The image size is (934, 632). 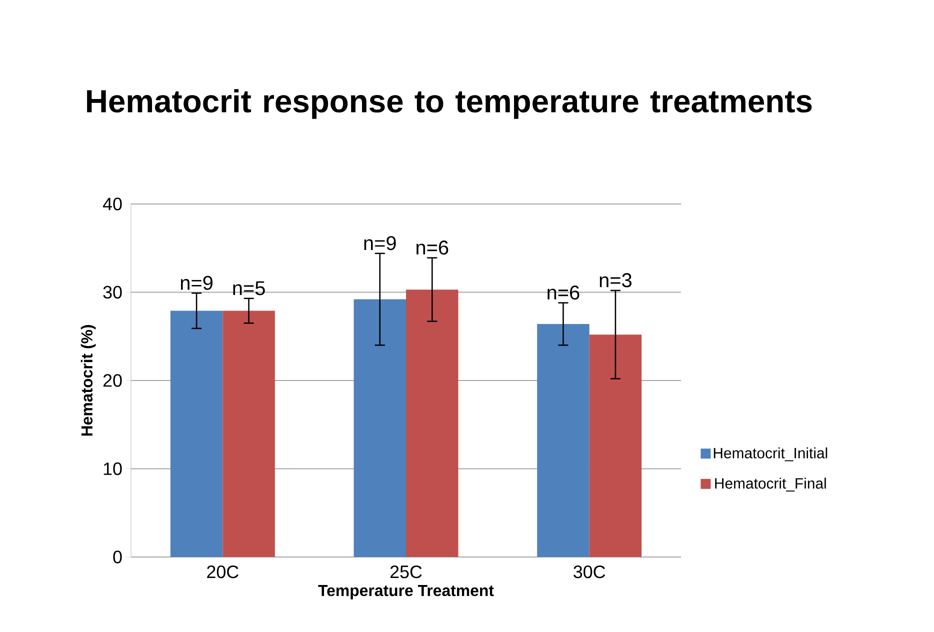 I want to click on y-tick-label: 10, so click(x=113, y=469).